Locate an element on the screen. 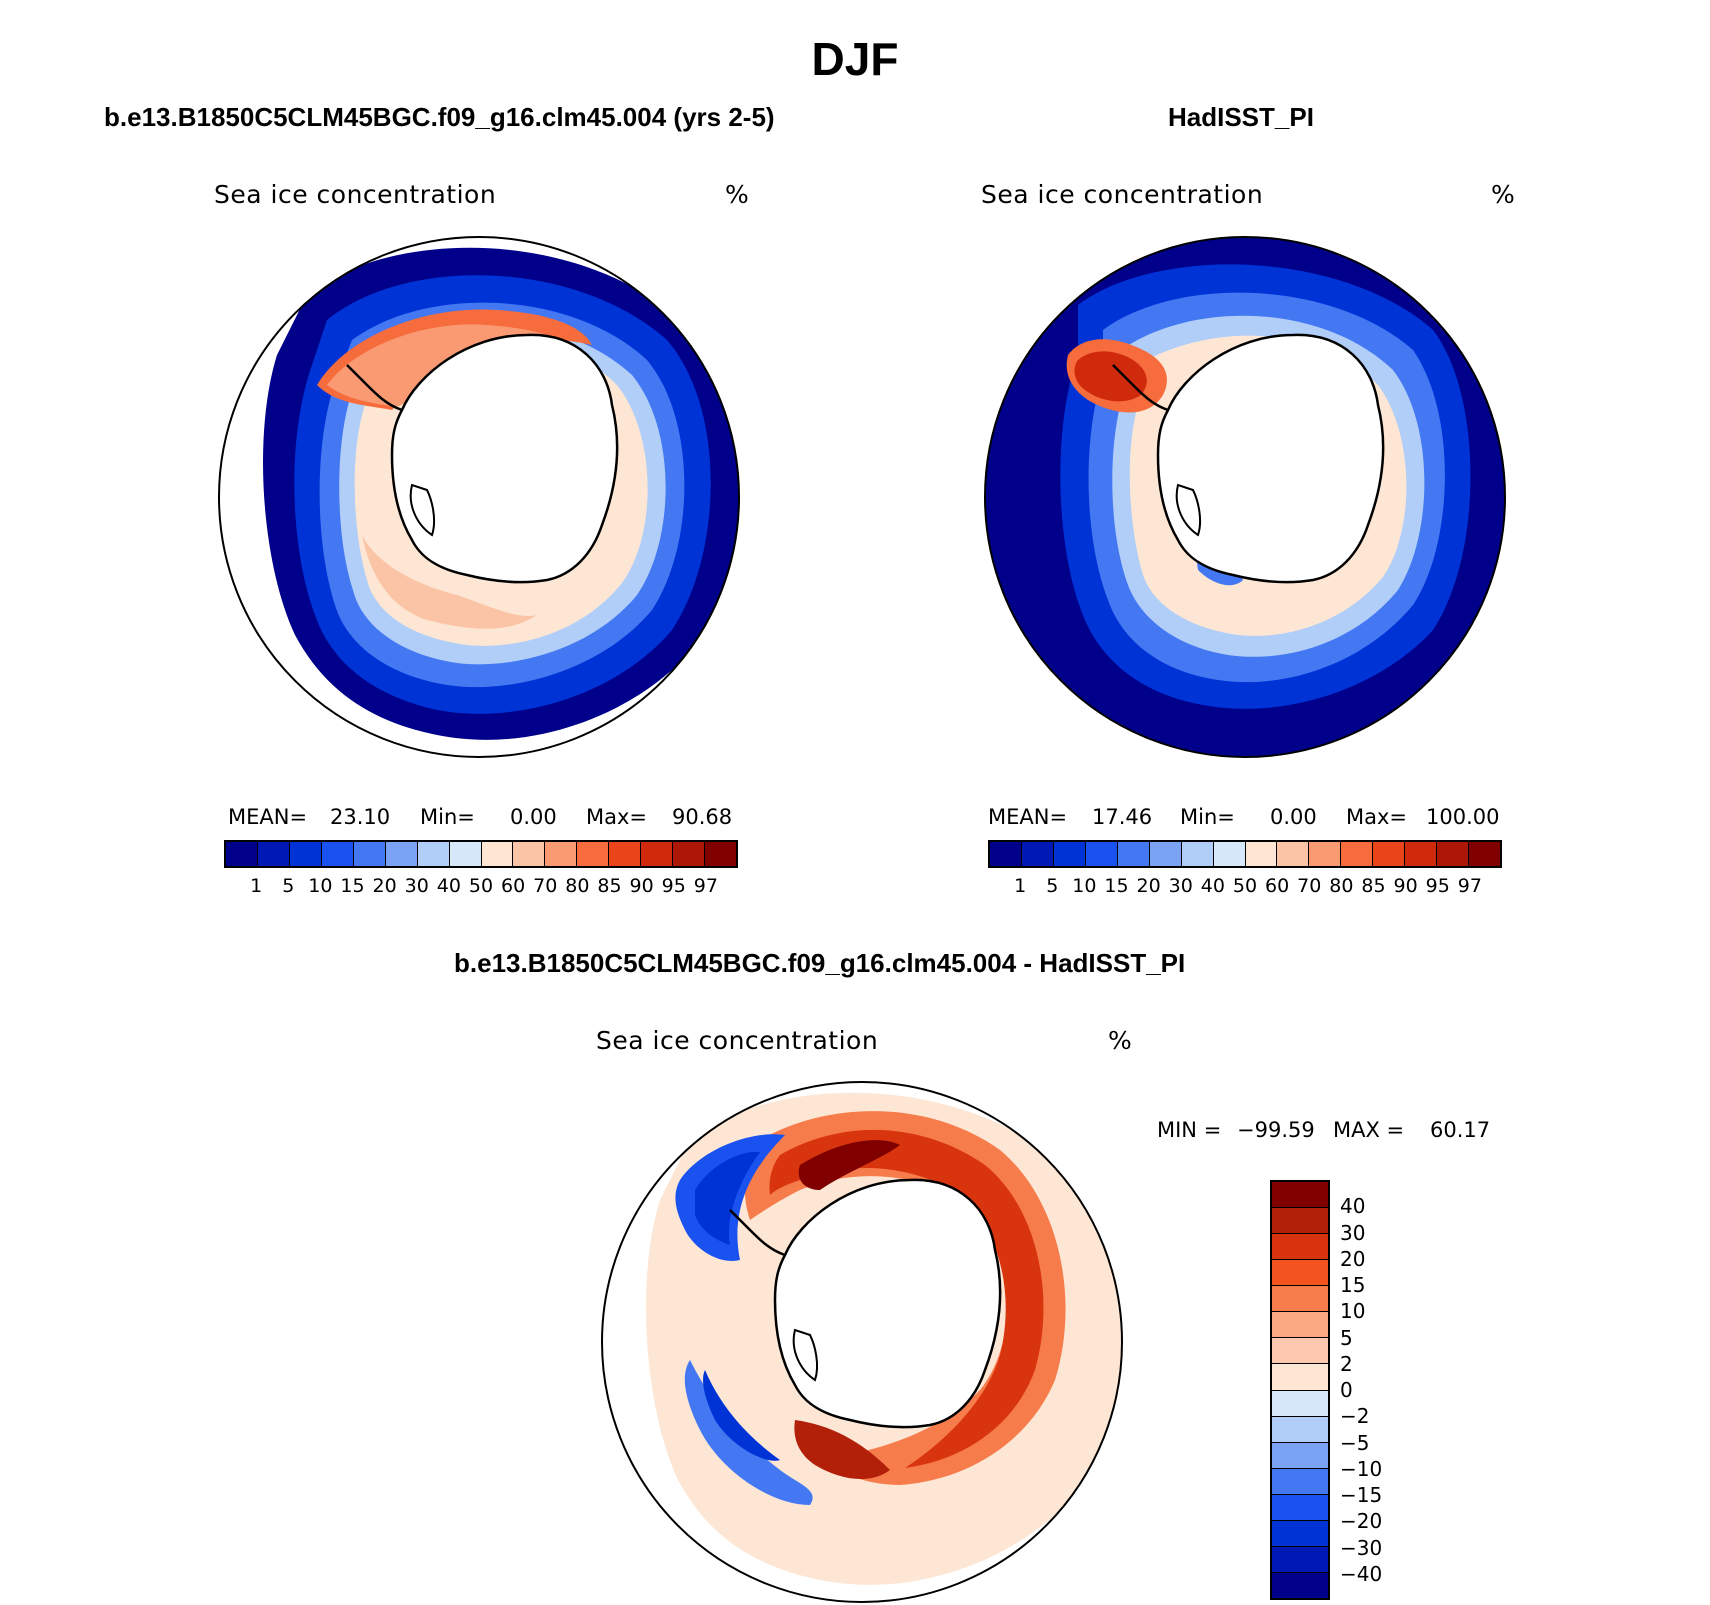  panel-2-units: % is located at coordinates (1503, 194).